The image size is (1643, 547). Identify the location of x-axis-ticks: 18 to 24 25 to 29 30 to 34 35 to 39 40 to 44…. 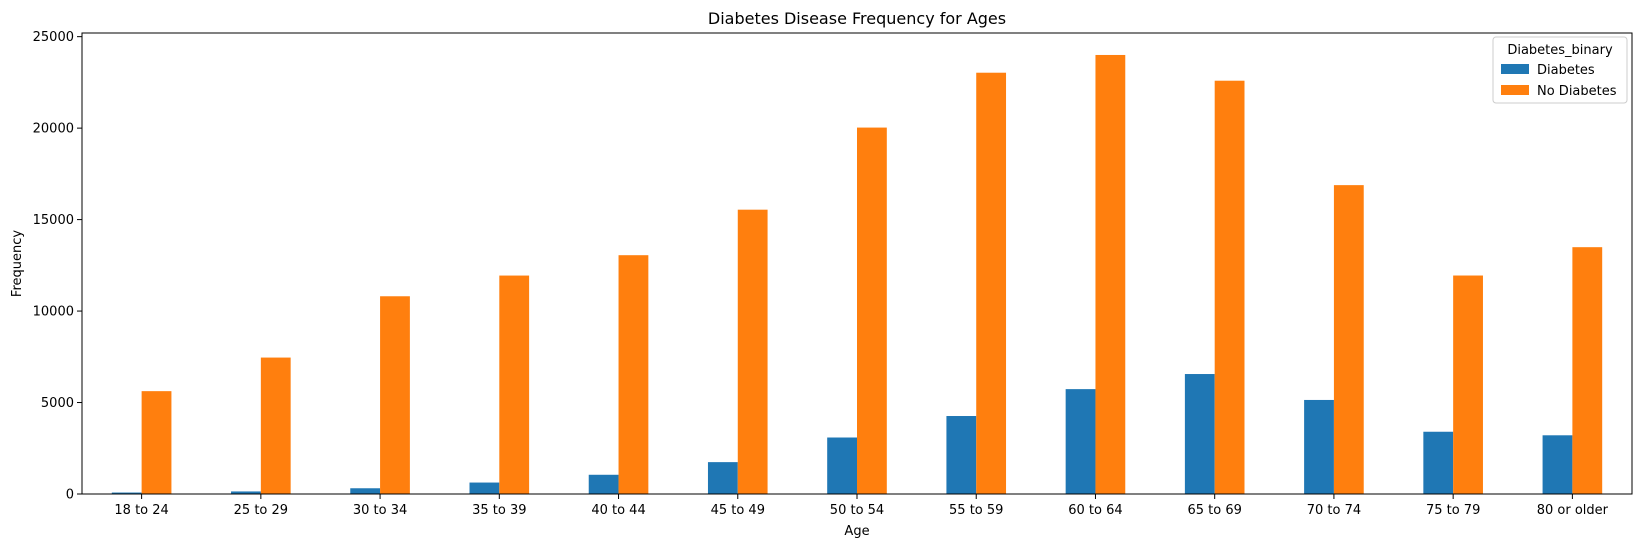
(861, 506).